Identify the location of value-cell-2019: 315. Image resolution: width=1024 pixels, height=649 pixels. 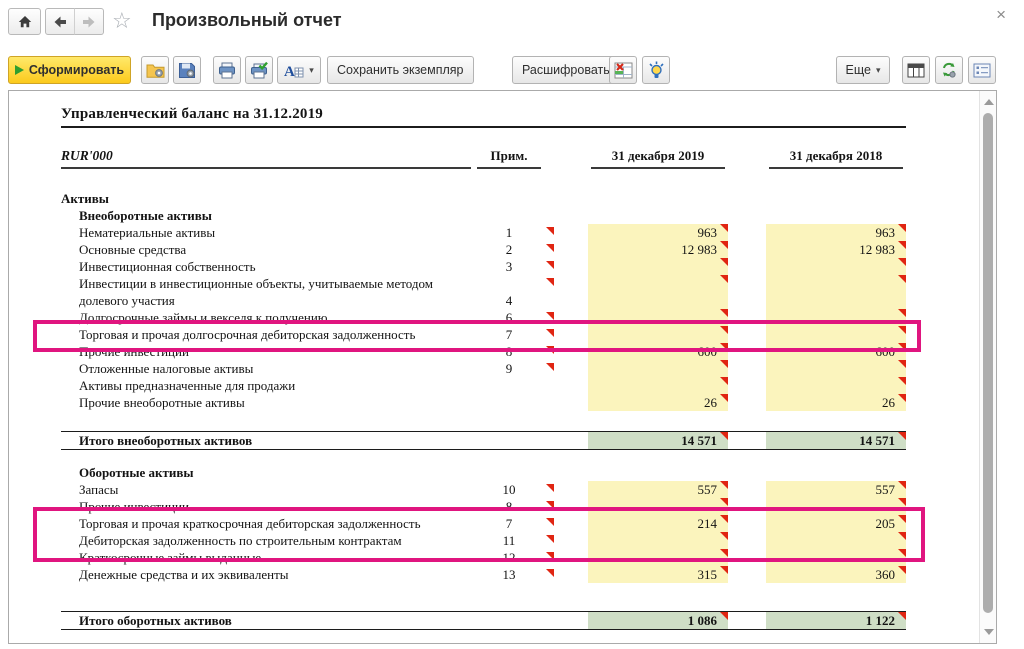
(658, 574).